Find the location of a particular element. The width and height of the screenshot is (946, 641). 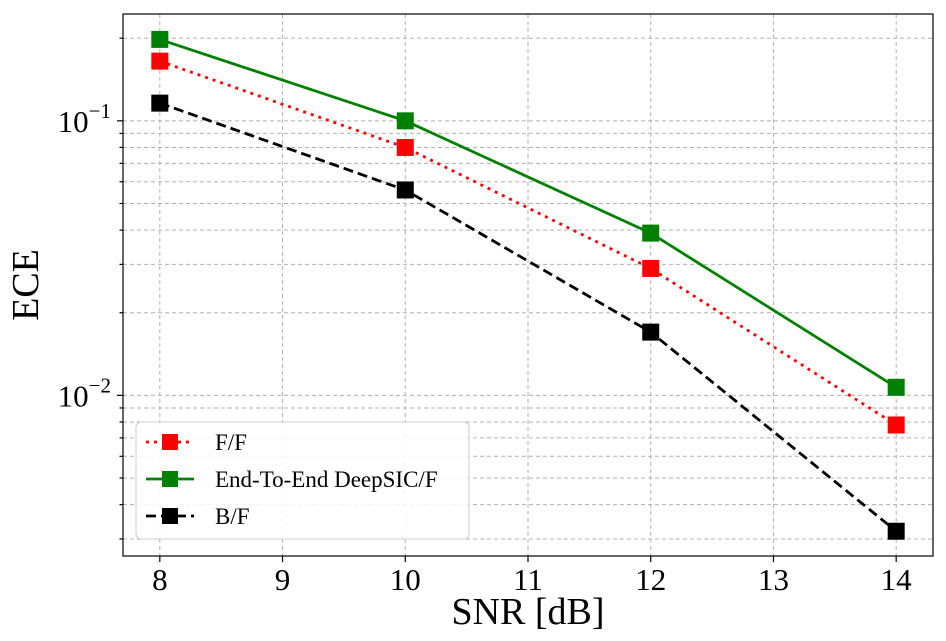

x-axis-label: SNR [dB] is located at coordinates (527, 612).